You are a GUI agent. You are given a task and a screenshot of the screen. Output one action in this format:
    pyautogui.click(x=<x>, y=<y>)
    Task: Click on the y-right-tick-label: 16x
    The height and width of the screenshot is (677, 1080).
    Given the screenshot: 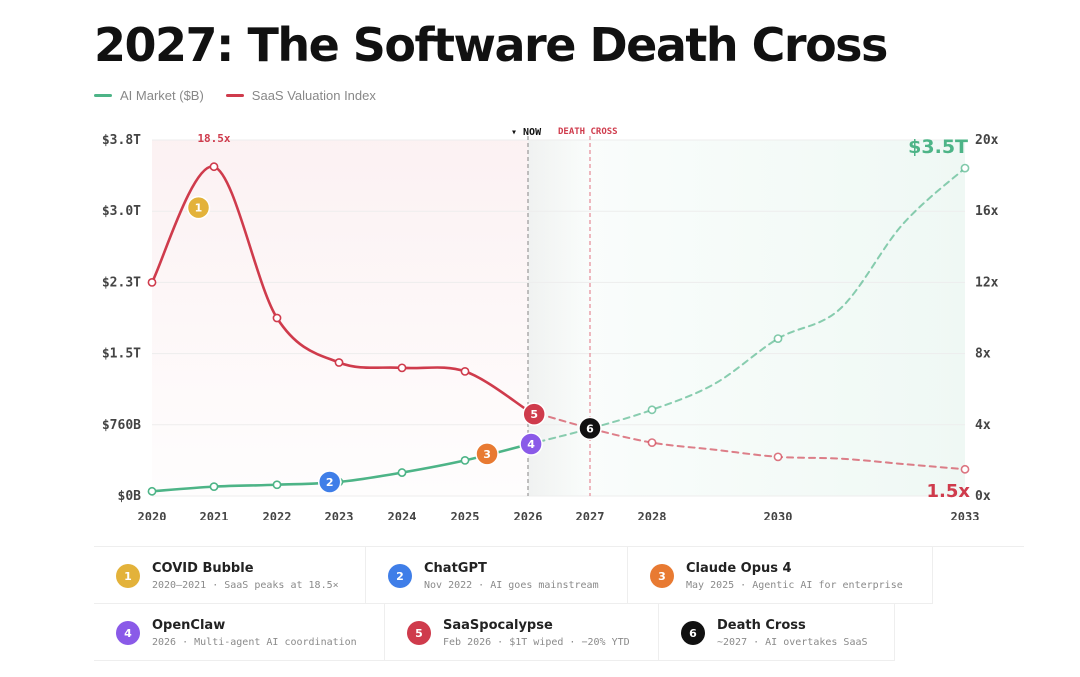 What is the action you would take?
    pyautogui.click(x=987, y=211)
    